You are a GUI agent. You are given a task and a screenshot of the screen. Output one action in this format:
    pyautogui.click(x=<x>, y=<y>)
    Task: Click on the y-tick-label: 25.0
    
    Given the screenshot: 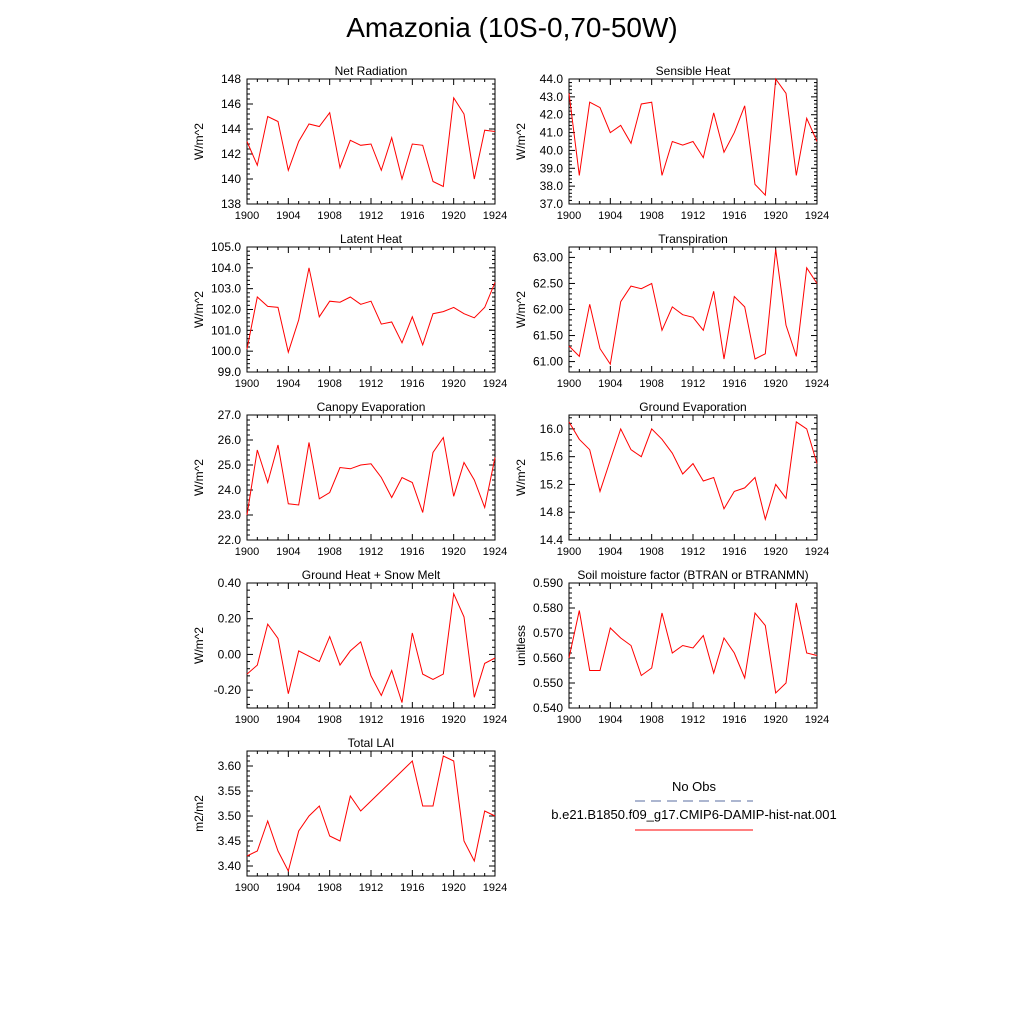 What is the action you would take?
    pyautogui.click(x=230, y=465)
    